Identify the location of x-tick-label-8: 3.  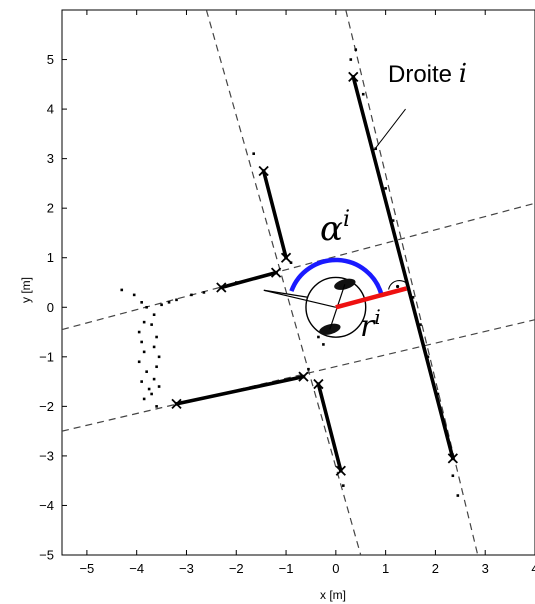
(485, 568).